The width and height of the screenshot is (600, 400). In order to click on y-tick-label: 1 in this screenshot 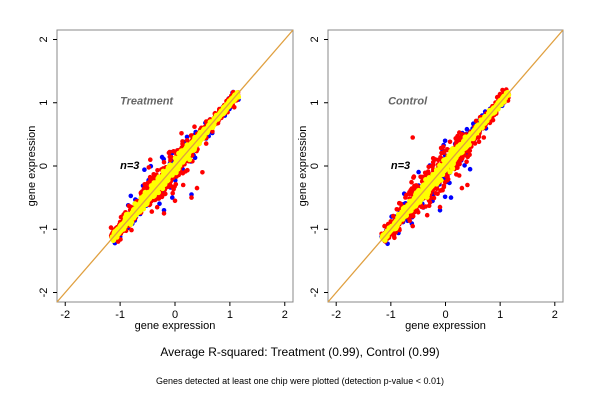, I will do `click(44, 103)`.